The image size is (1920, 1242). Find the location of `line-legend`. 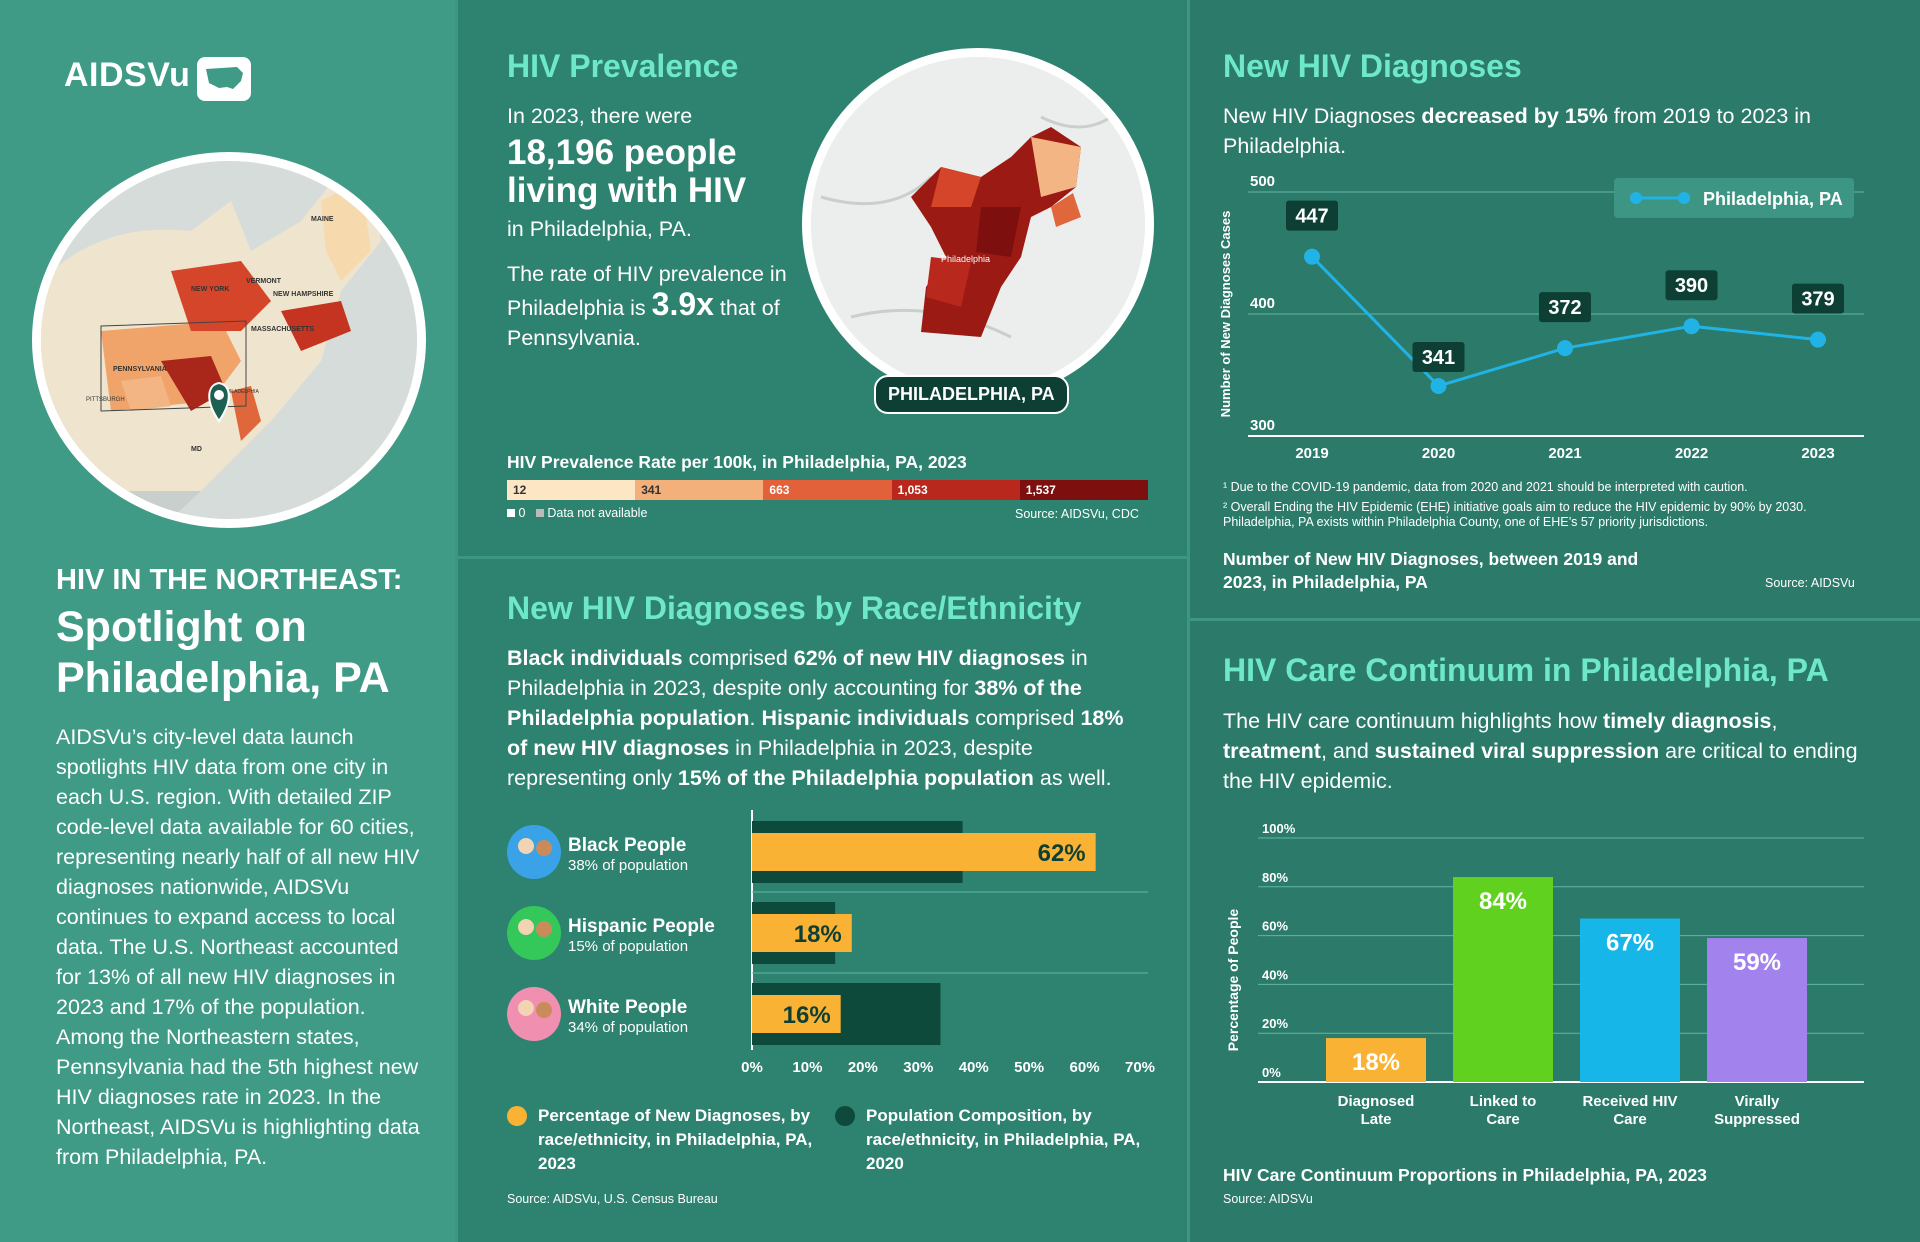

line-legend is located at coordinates (1734, 198).